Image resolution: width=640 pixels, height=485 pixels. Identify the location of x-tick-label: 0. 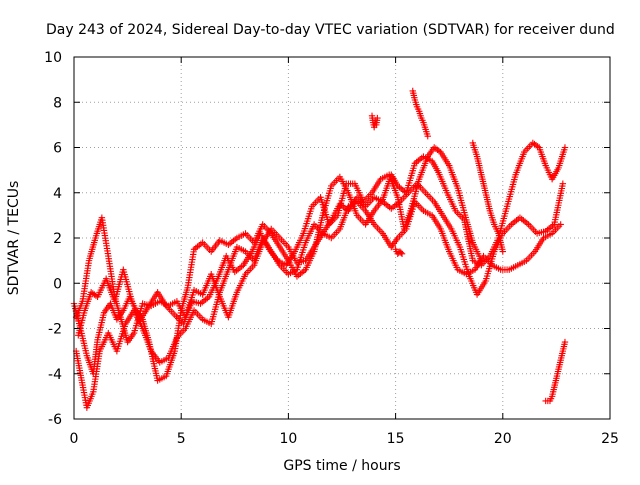
(74, 439).